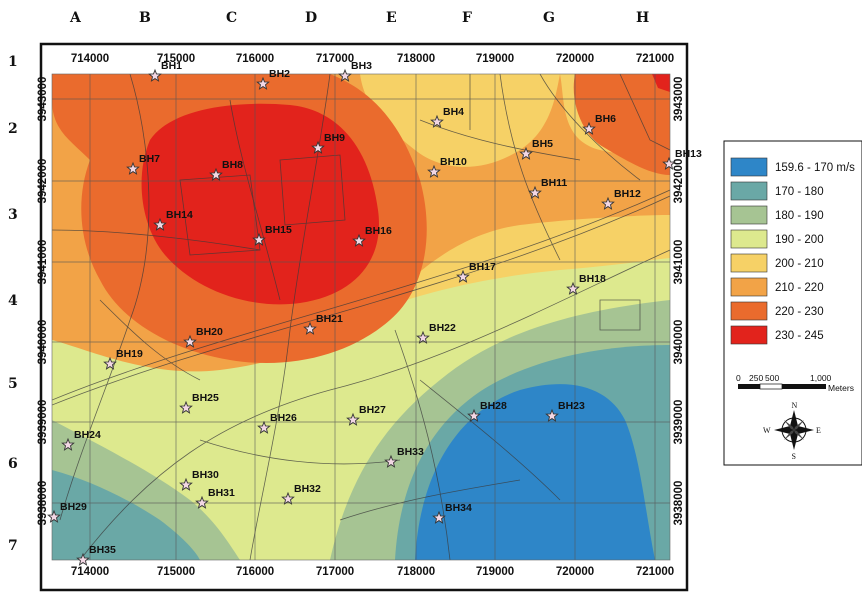 The height and width of the screenshot is (603, 862). What do you see at coordinates (458, 508) in the screenshot?
I see `borehole-label: BH34` at bounding box center [458, 508].